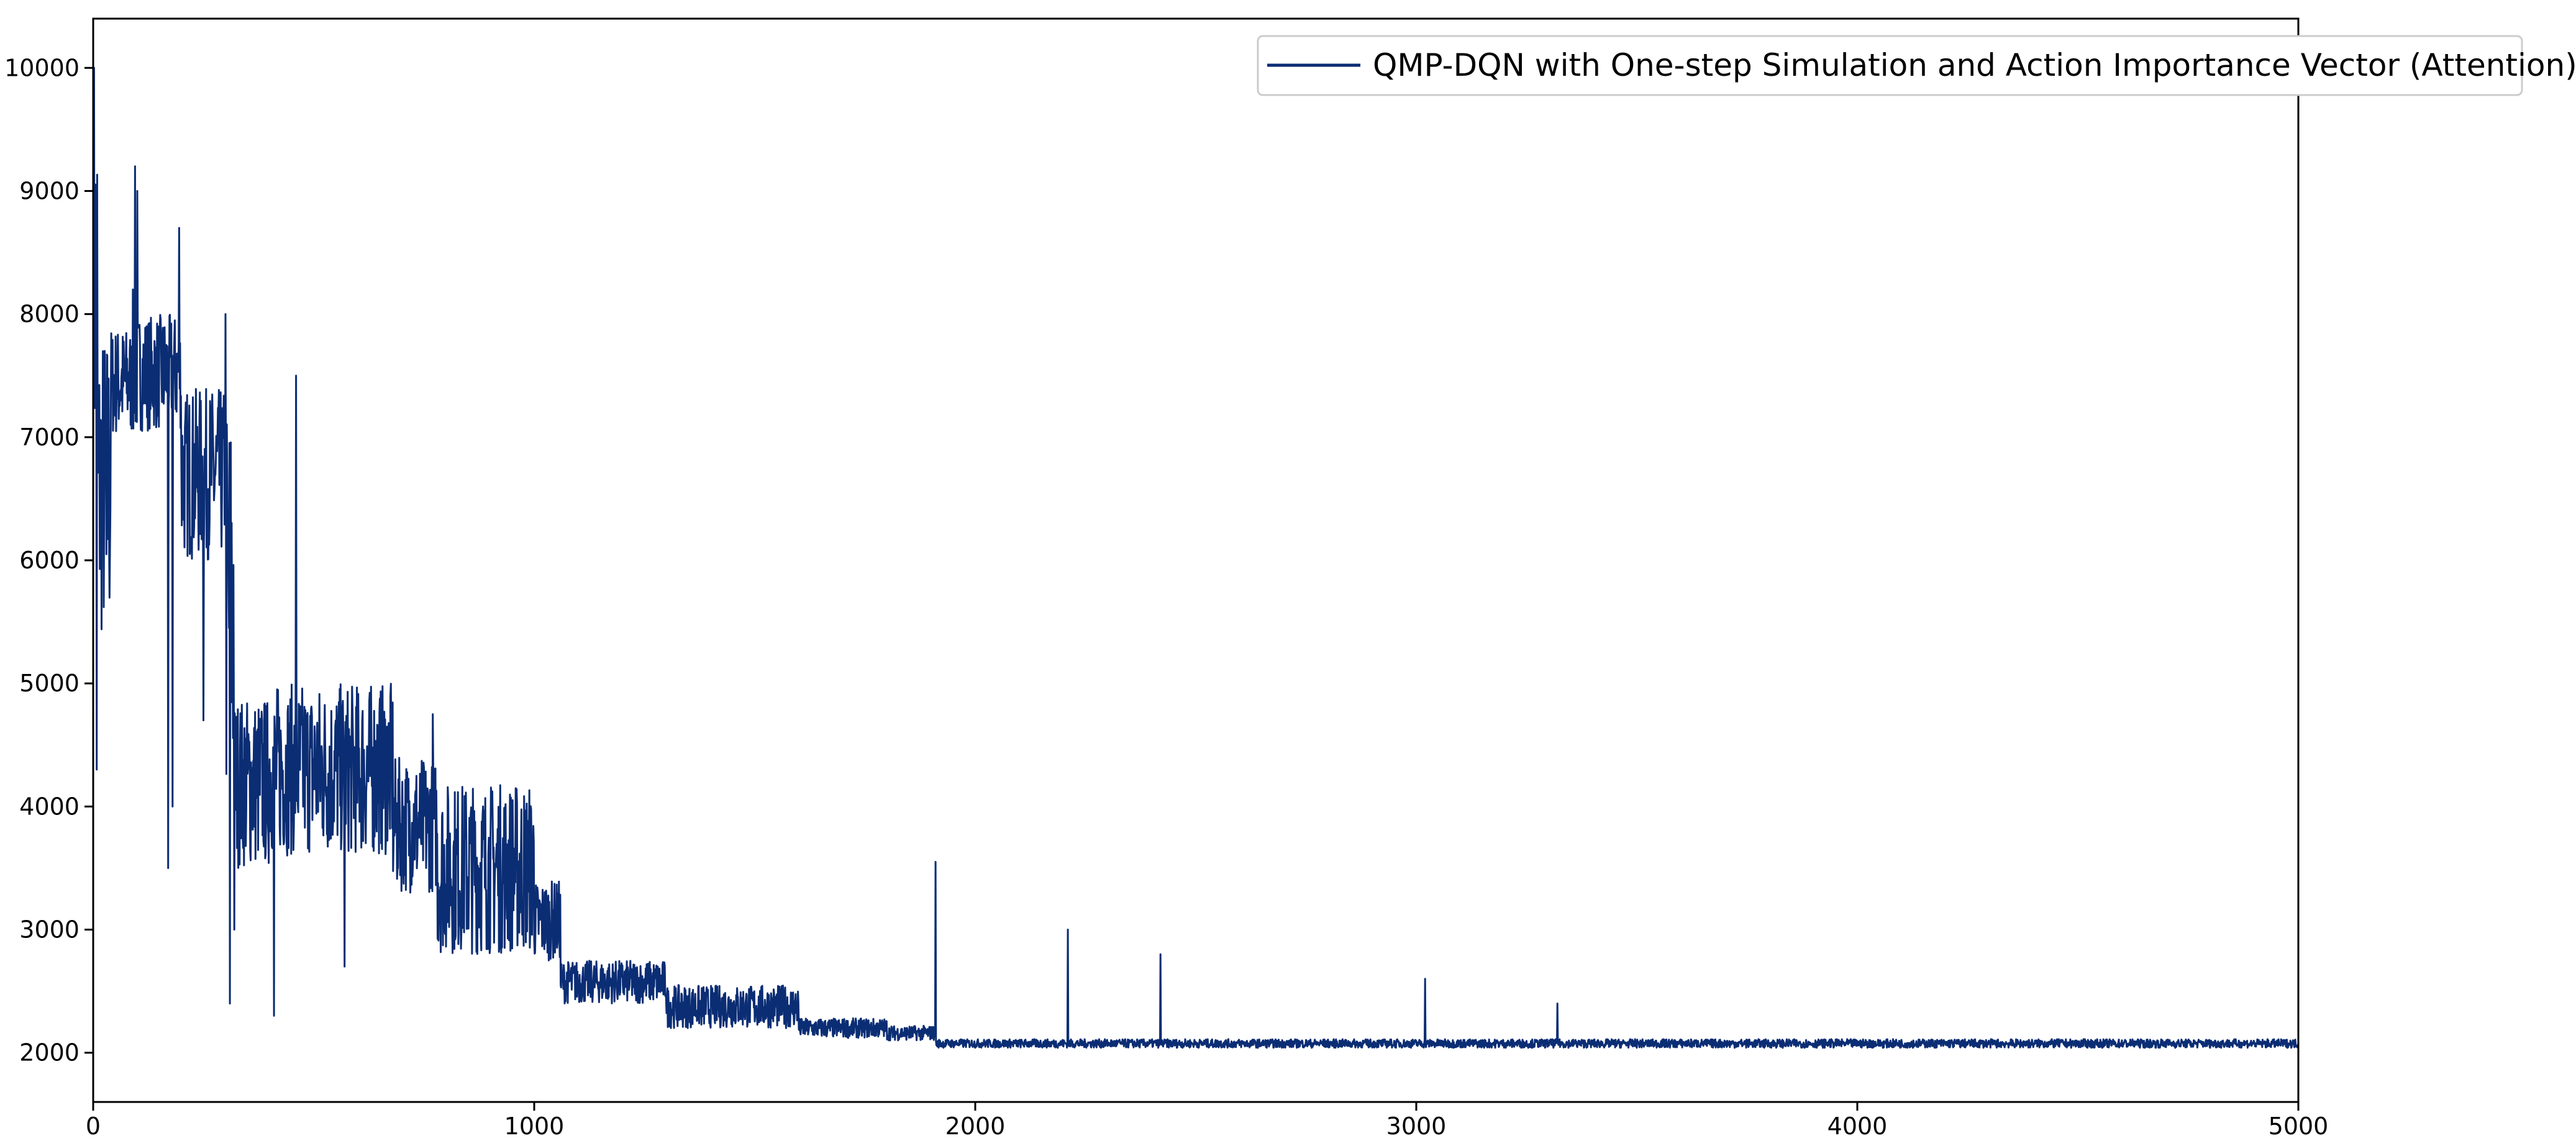 Image resolution: width=2576 pixels, height=1138 pixels. Describe the element at coordinates (49, 314) in the screenshot. I see `y-tick-label: 8000` at that location.